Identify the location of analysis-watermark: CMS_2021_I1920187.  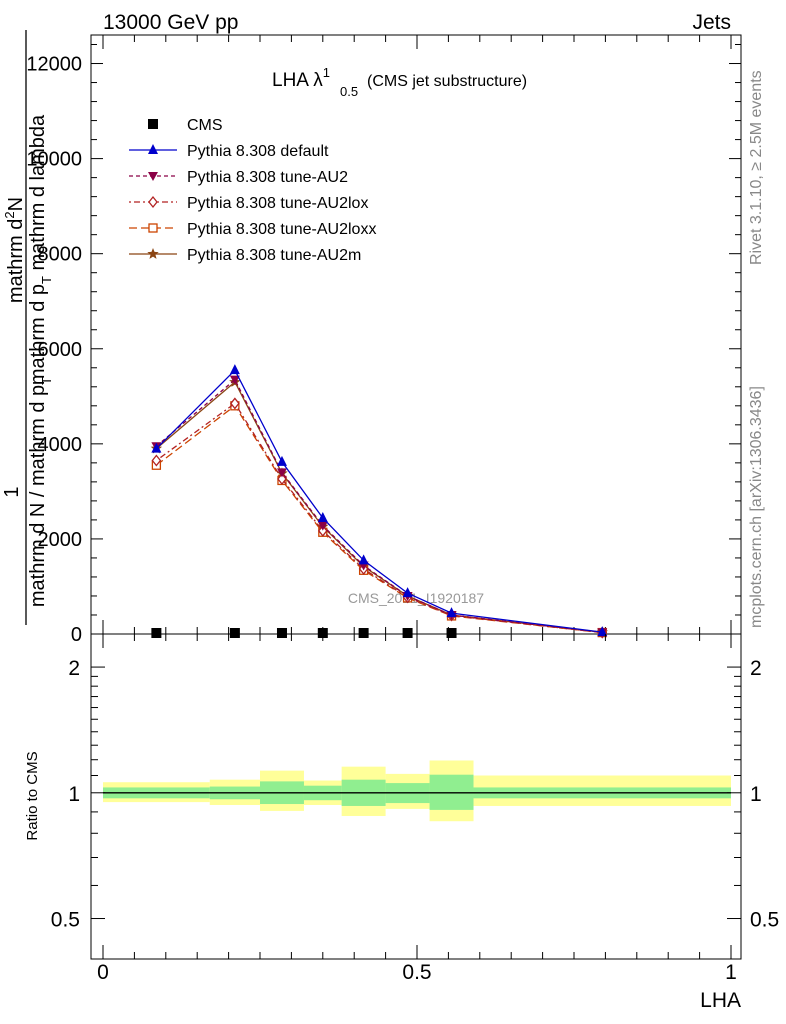
(416, 598).